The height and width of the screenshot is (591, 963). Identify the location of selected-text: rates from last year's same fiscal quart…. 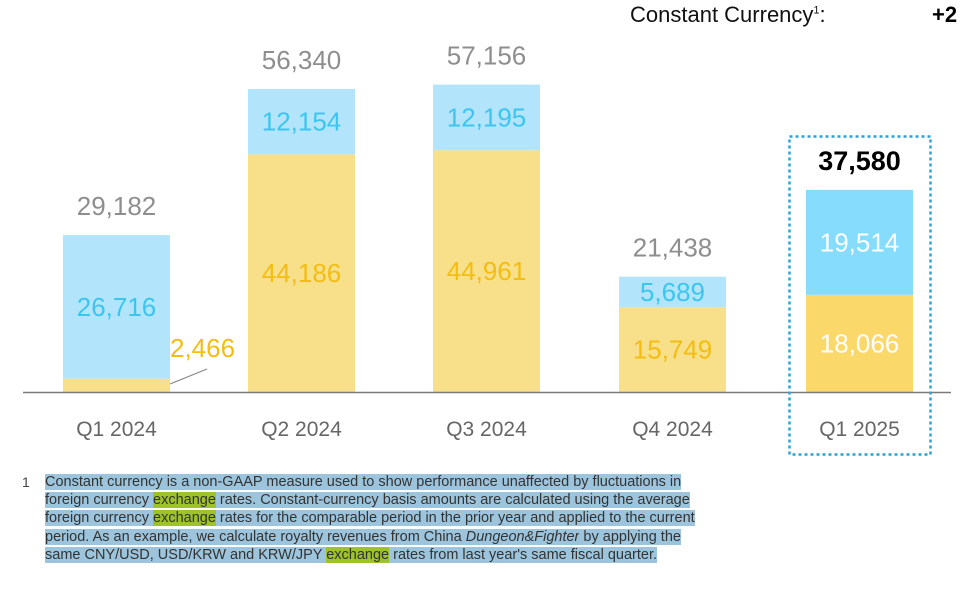
(523, 554).